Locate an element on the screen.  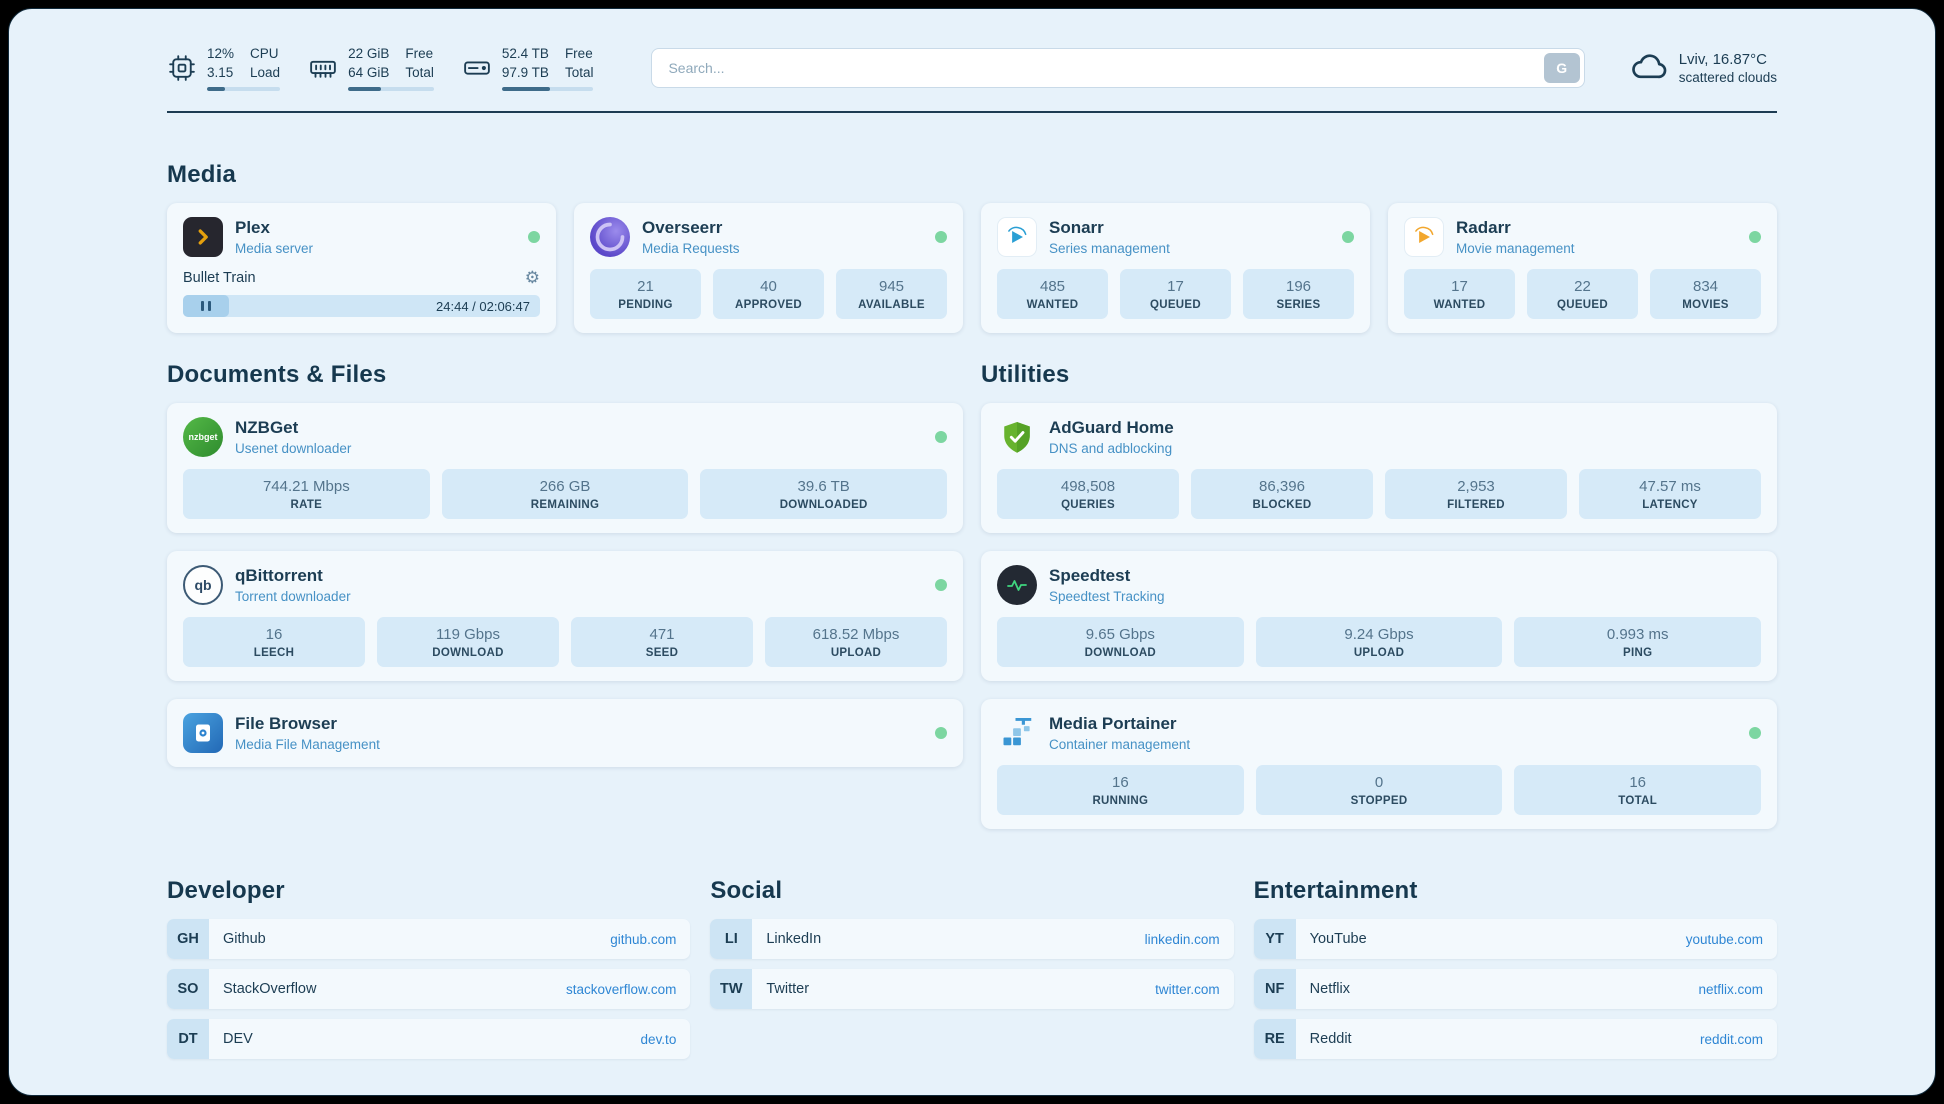
bookmark-row: LI LinkedIn linkedin.com is located at coordinates (972, 939).